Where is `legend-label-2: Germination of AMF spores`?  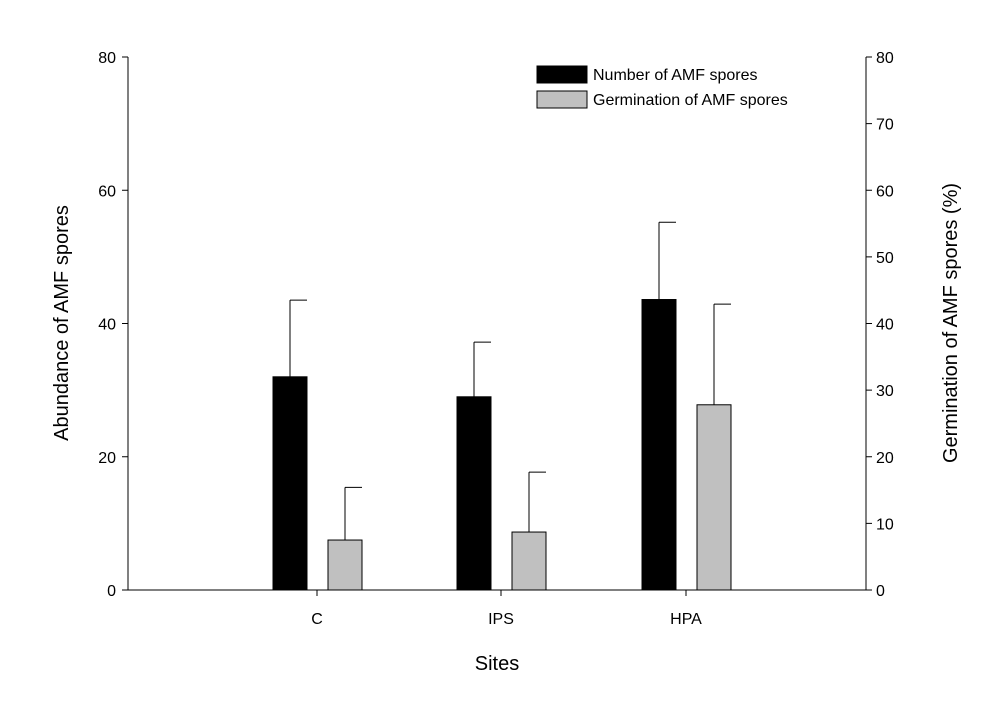
legend-label-2: Germination of AMF spores is located at coordinates (690, 100).